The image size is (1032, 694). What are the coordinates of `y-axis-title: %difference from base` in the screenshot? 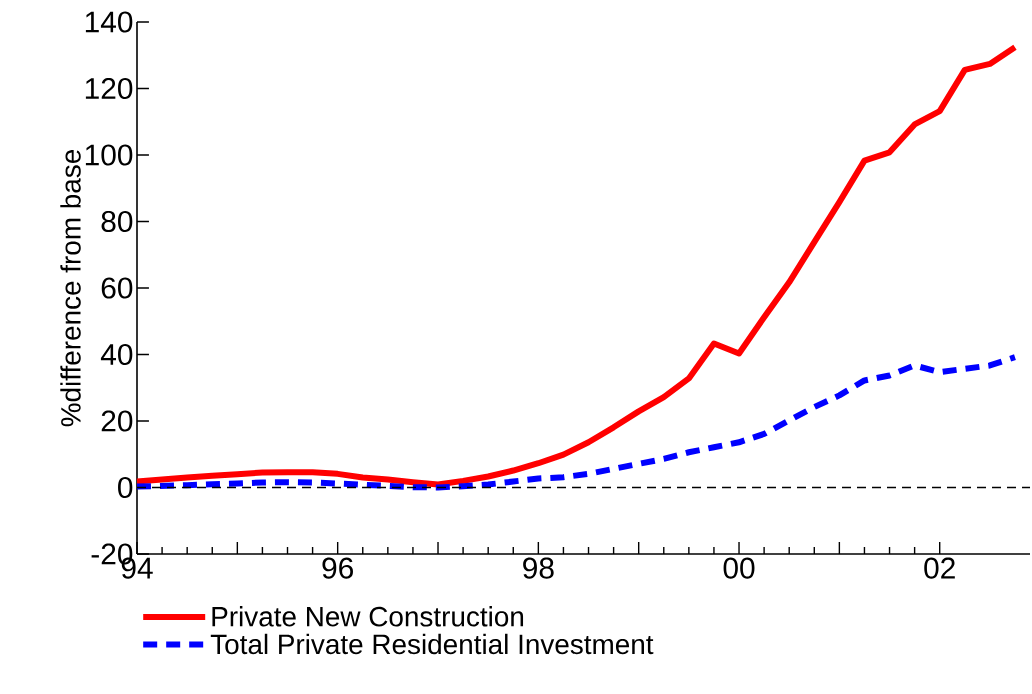 It's located at (70, 288).